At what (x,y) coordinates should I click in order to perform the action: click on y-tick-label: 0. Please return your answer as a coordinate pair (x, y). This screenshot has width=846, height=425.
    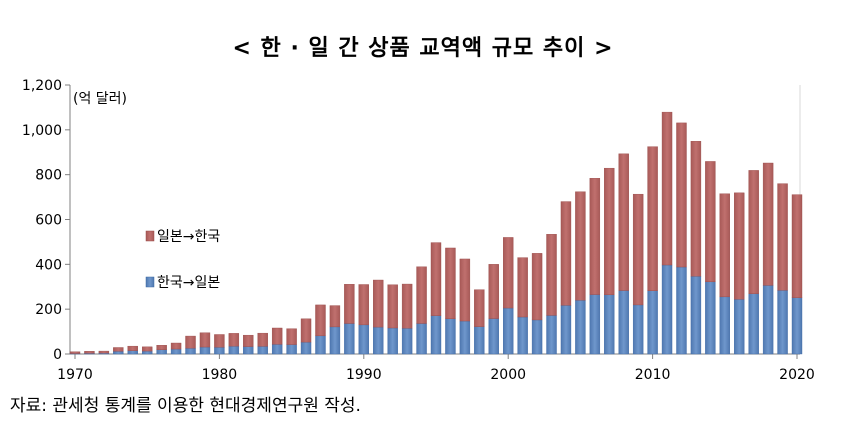
    Looking at the image, I should click on (57, 355).